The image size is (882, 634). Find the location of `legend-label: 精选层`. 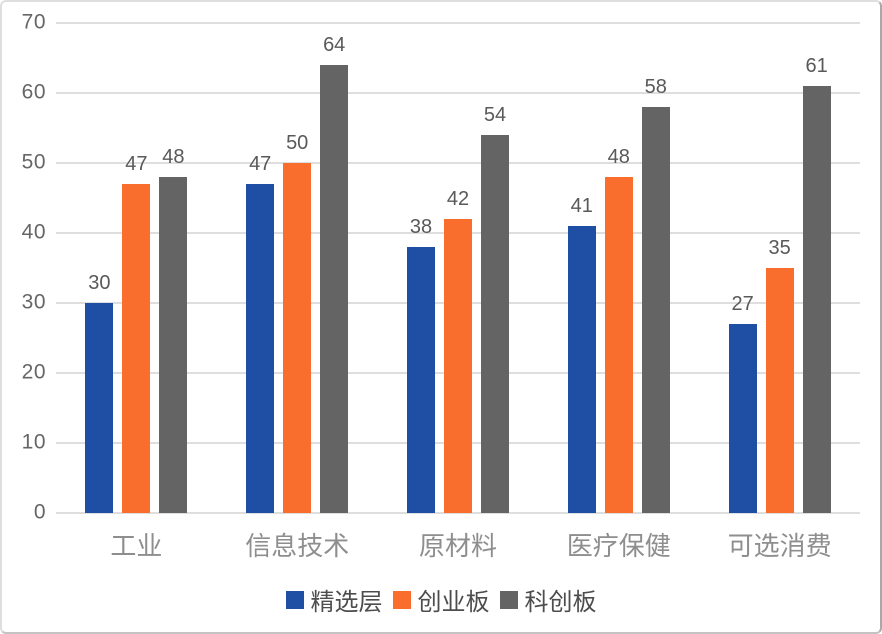

legend-label: 精选层 is located at coordinates (346, 602).